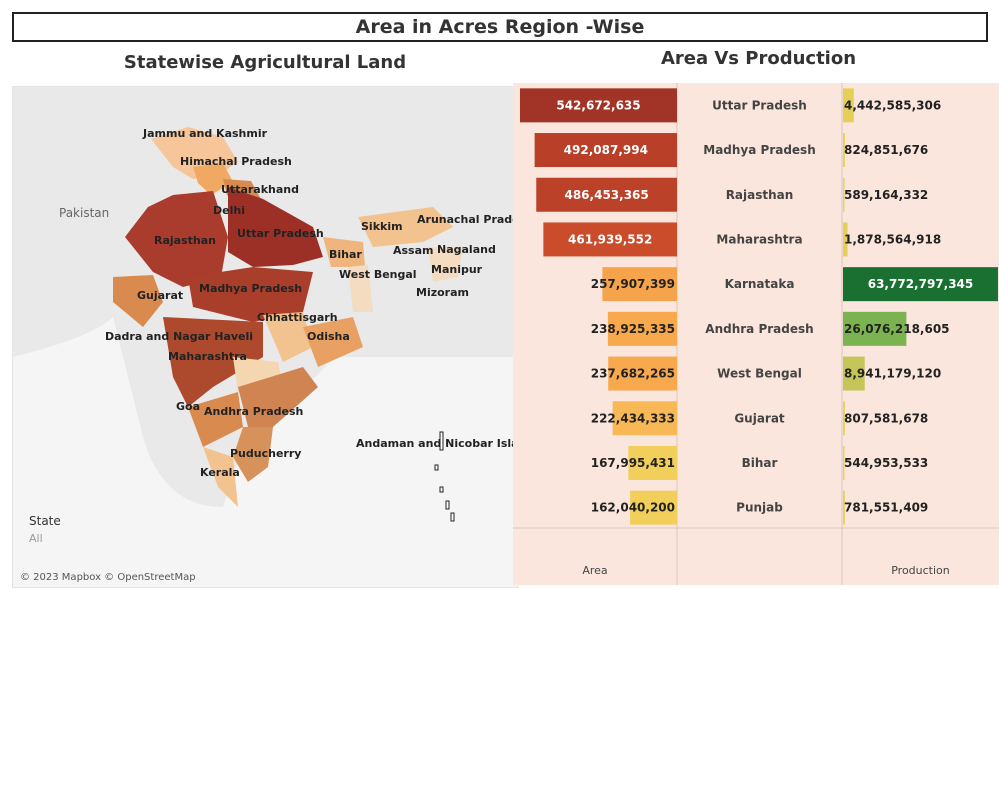 The image size is (999, 799). What do you see at coordinates (886, 150) in the screenshot?
I see `production-data-label: 824,851,676` at bounding box center [886, 150].